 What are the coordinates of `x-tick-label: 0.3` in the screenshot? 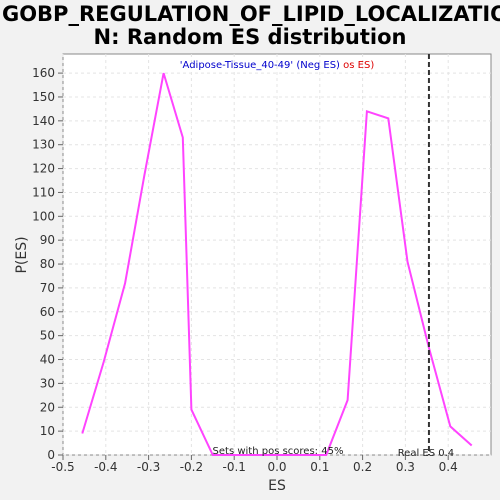 It's located at (405, 467).